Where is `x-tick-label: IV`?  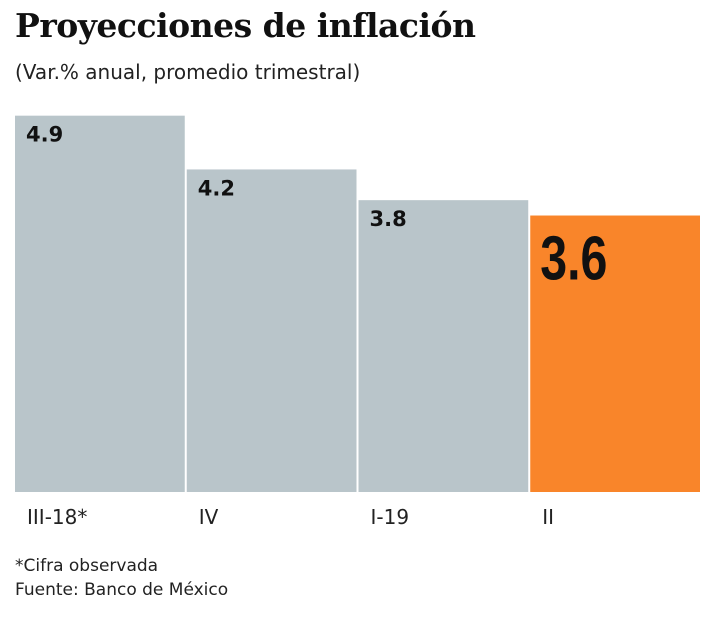 x-tick-label: IV is located at coordinates (209, 517).